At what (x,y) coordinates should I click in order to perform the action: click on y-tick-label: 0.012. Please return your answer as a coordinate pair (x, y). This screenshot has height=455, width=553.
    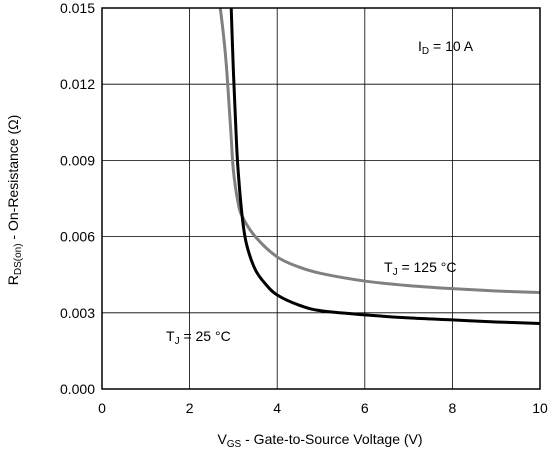
    Looking at the image, I should click on (77, 84).